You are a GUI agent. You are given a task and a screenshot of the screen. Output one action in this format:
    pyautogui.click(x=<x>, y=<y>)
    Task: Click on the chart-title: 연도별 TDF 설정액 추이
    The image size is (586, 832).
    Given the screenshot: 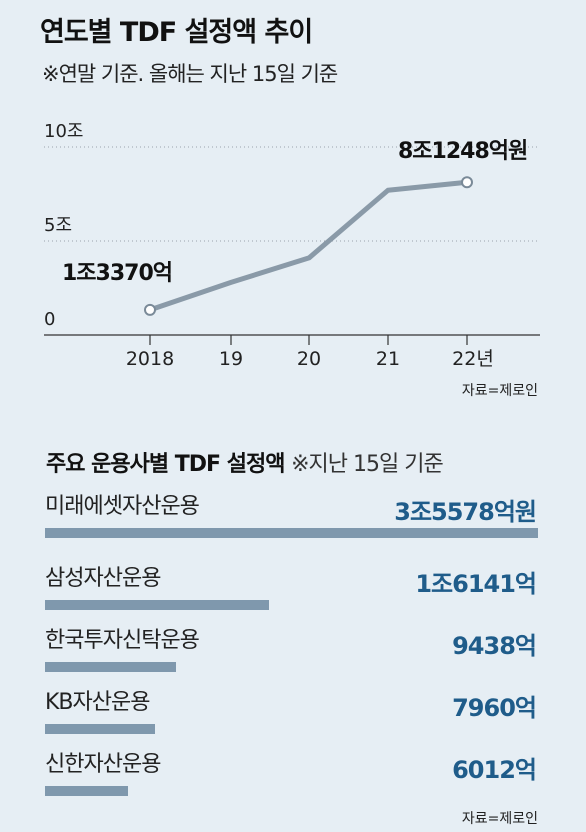 What is the action you would take?
    pyautogui.click(x=176, y=32)
    